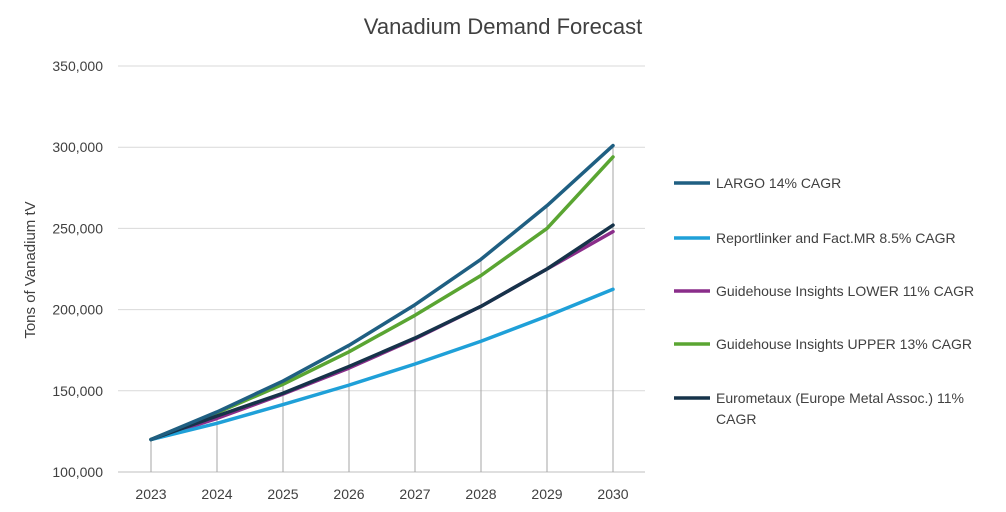  Describe the element at coordinates (844, 344) in the screenshot. I see `legend-entry: Guidehouse Insights UPPER 13% CAGR` at that location.